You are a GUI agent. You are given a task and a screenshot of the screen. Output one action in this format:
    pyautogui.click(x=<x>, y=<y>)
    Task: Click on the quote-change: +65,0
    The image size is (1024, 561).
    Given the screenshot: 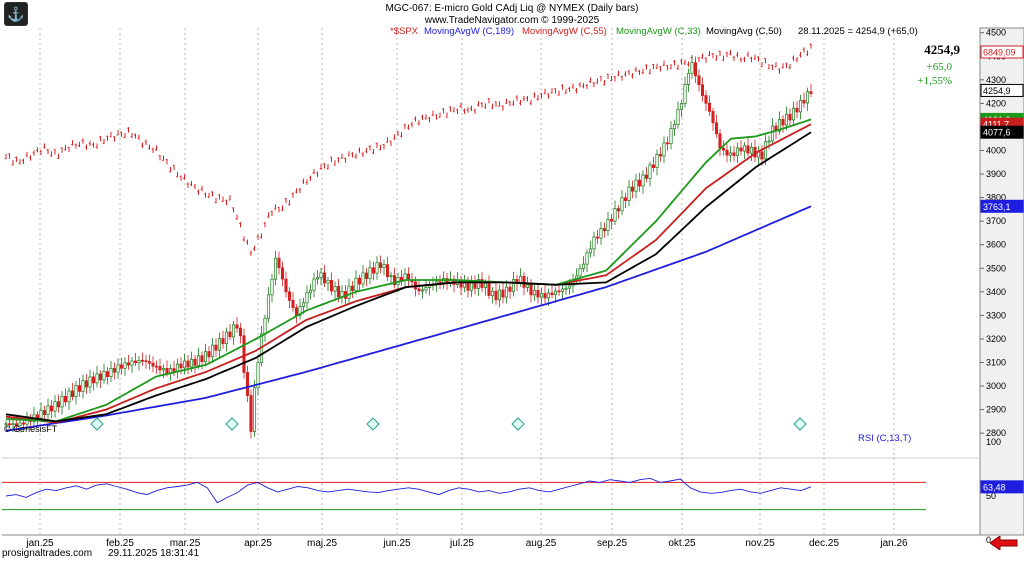 What is the action you would take?
    pyautogui.click(x=940, y=67)
    